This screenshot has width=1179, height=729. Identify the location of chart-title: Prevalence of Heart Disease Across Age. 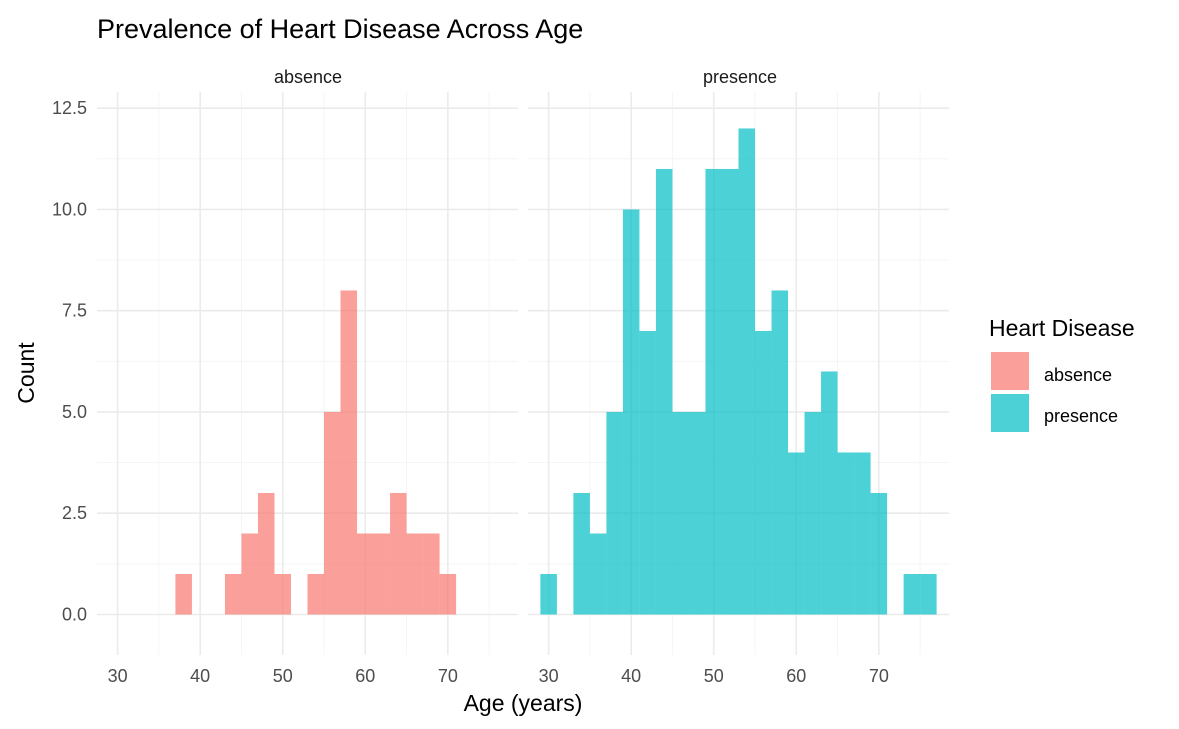
(340, 29).